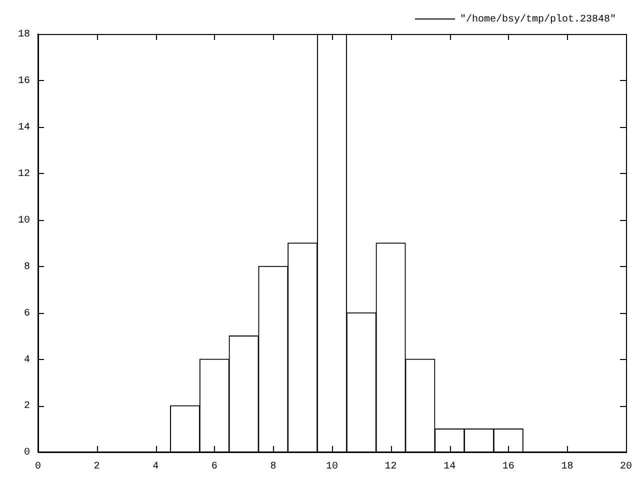 Image resolution: width=640 pixels, height=480 pixels. What do you see at coordinates (27, 406) in the screenshot?
I see `y-tick-label: 2` at bounding box center [27, 406].